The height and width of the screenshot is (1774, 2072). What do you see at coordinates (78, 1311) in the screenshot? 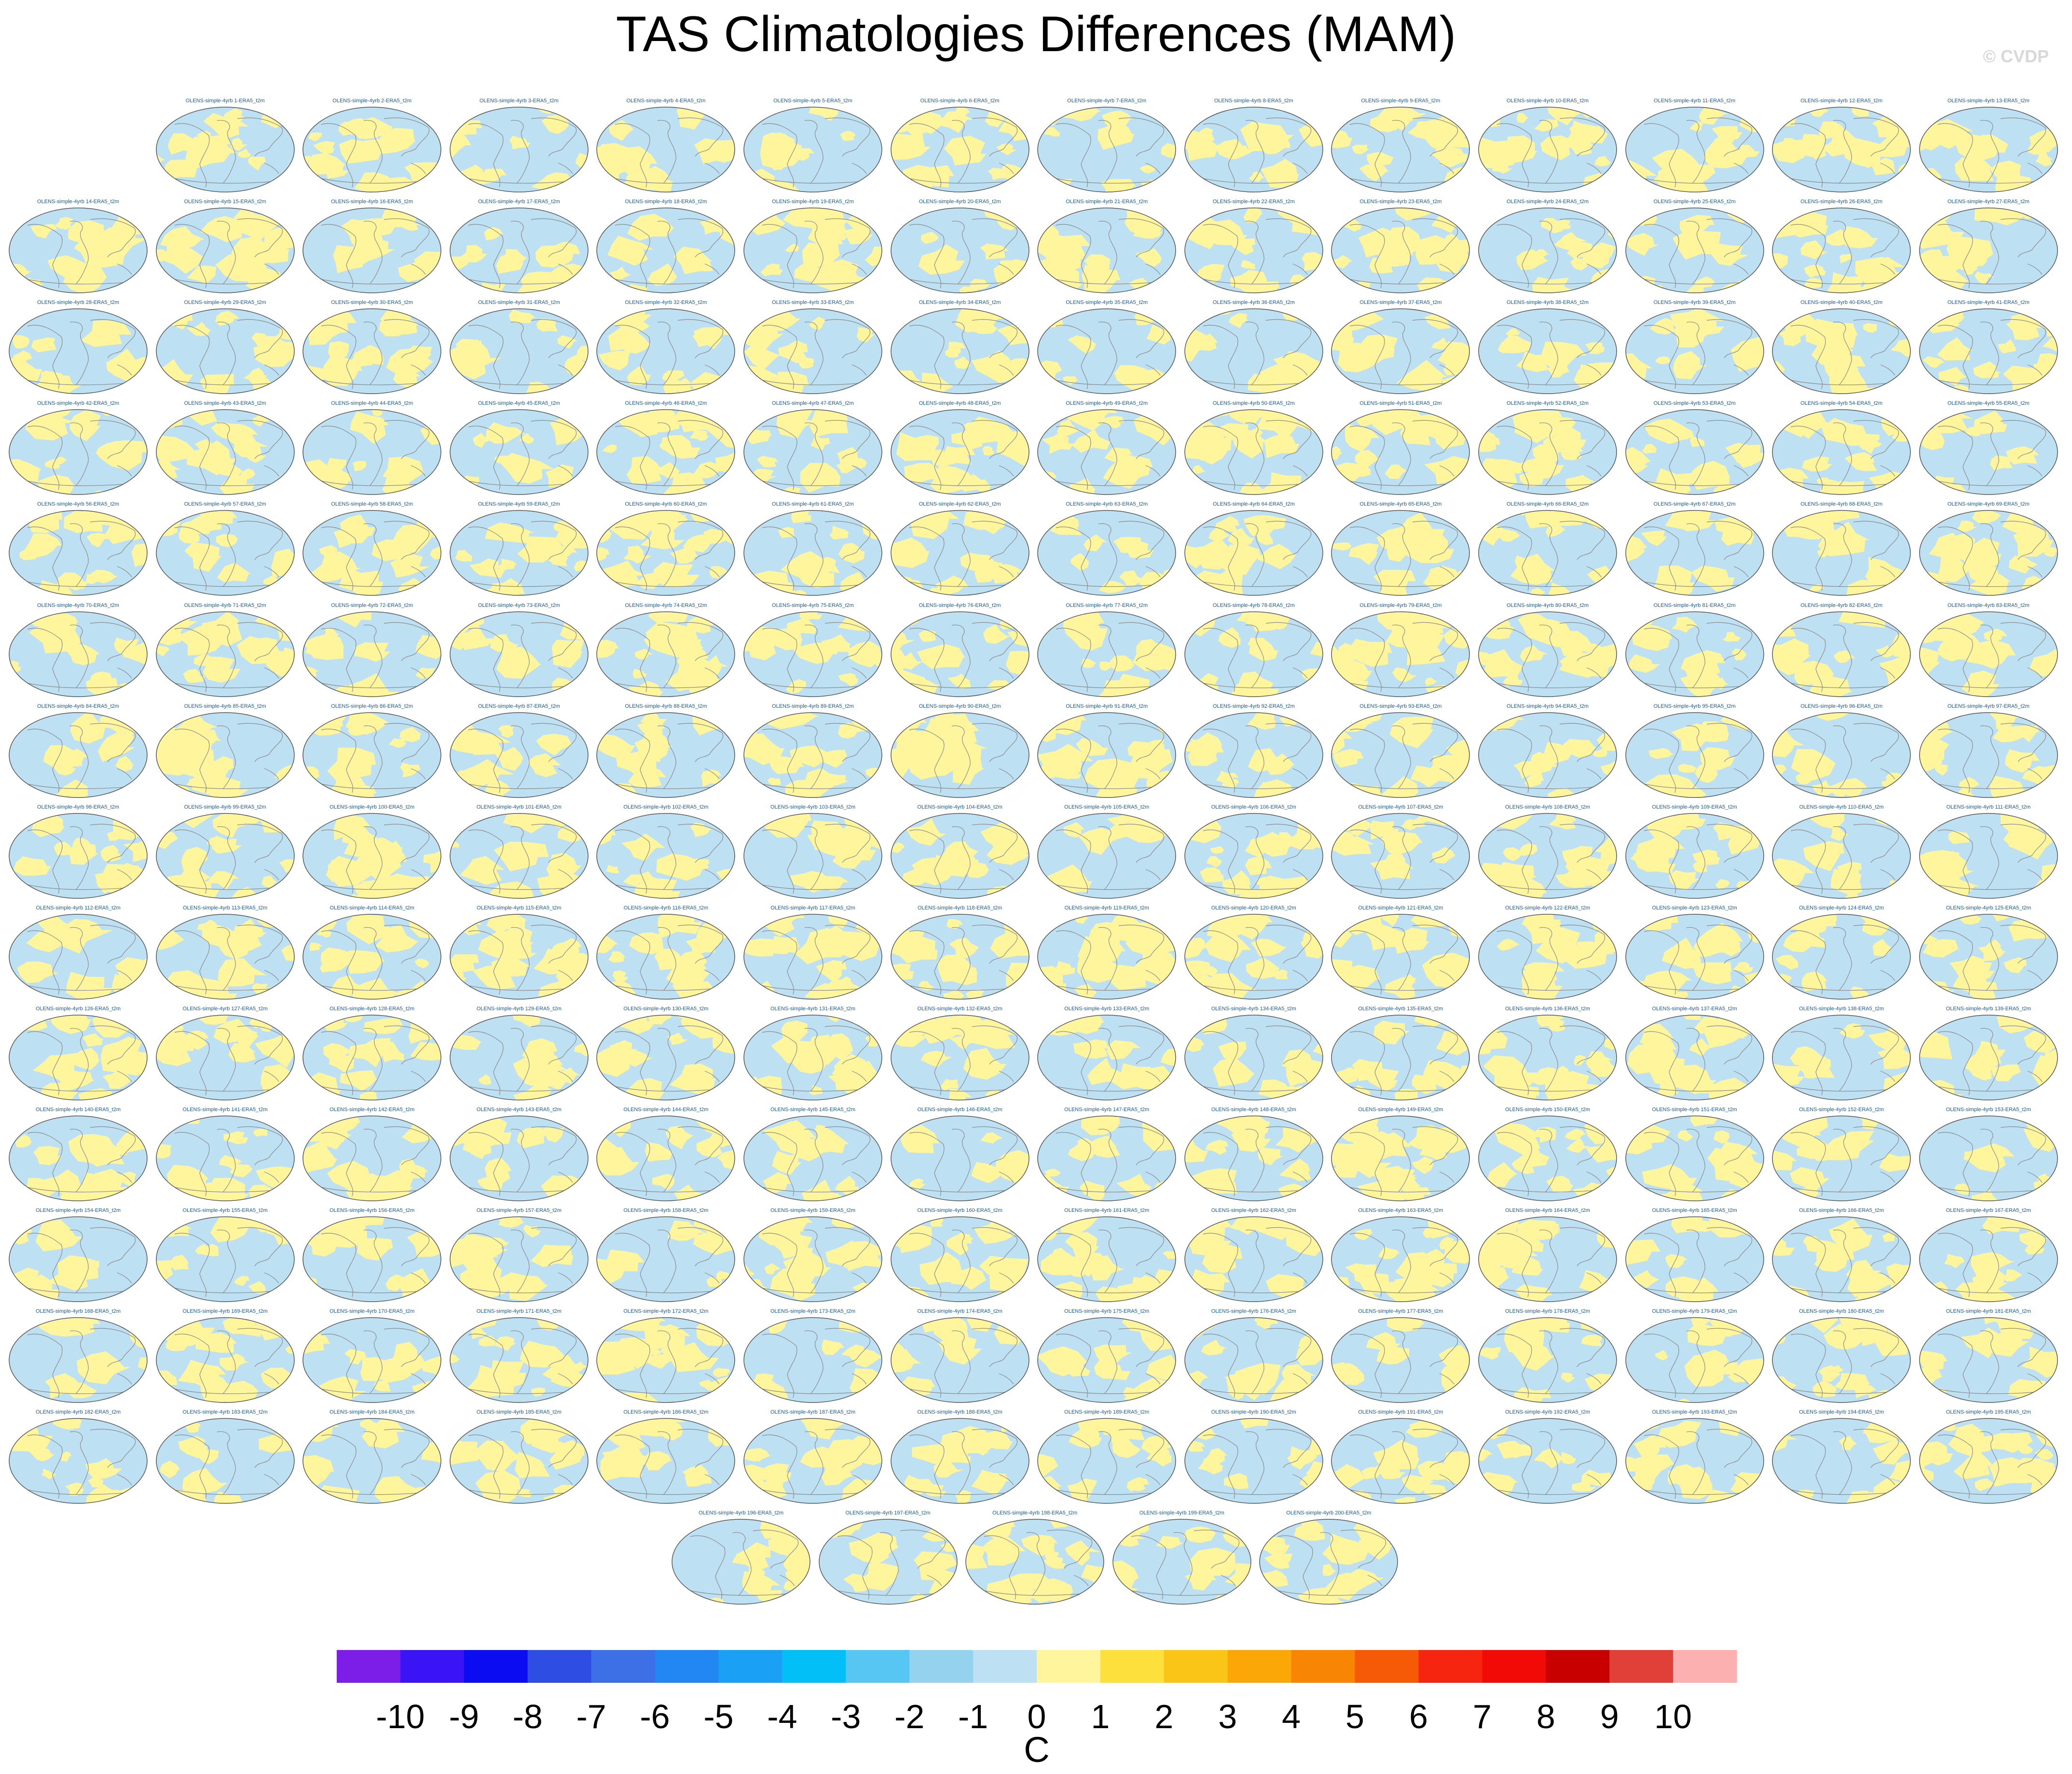
I see `map-panel-label: OLENS-simple-4yrb 168-ERA5_t2m` at bounding box center [78, 1311].